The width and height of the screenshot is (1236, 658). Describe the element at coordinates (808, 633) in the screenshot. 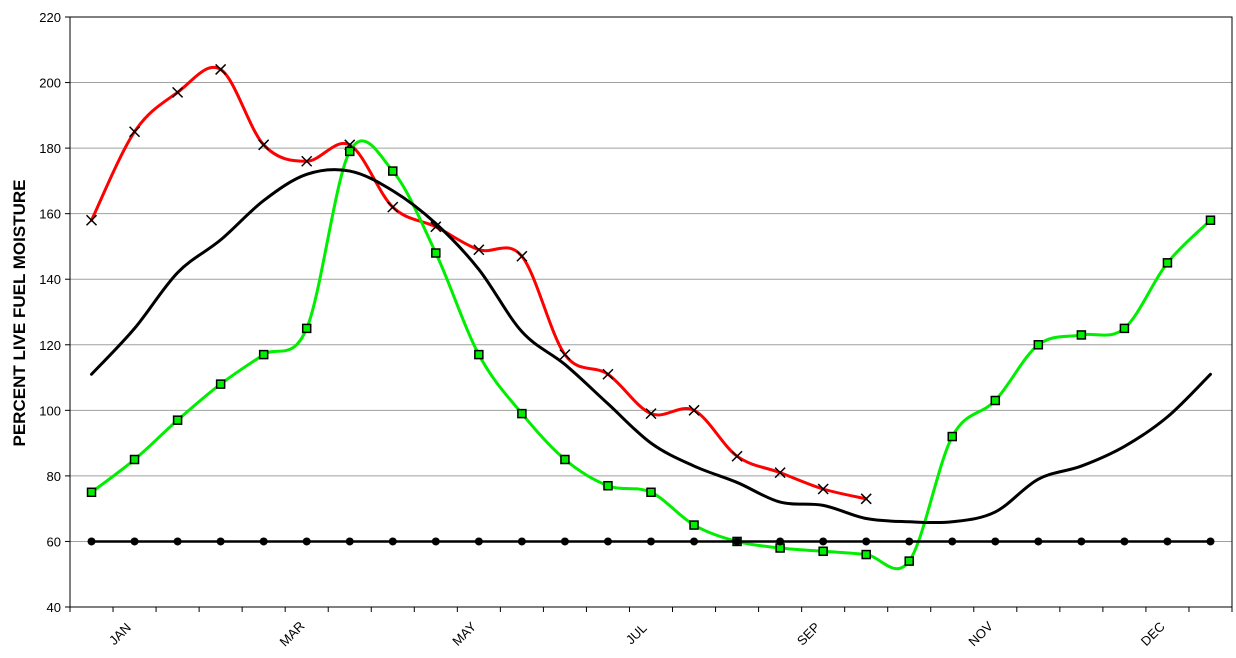

I see `x-tick-label: SEP` at that location.